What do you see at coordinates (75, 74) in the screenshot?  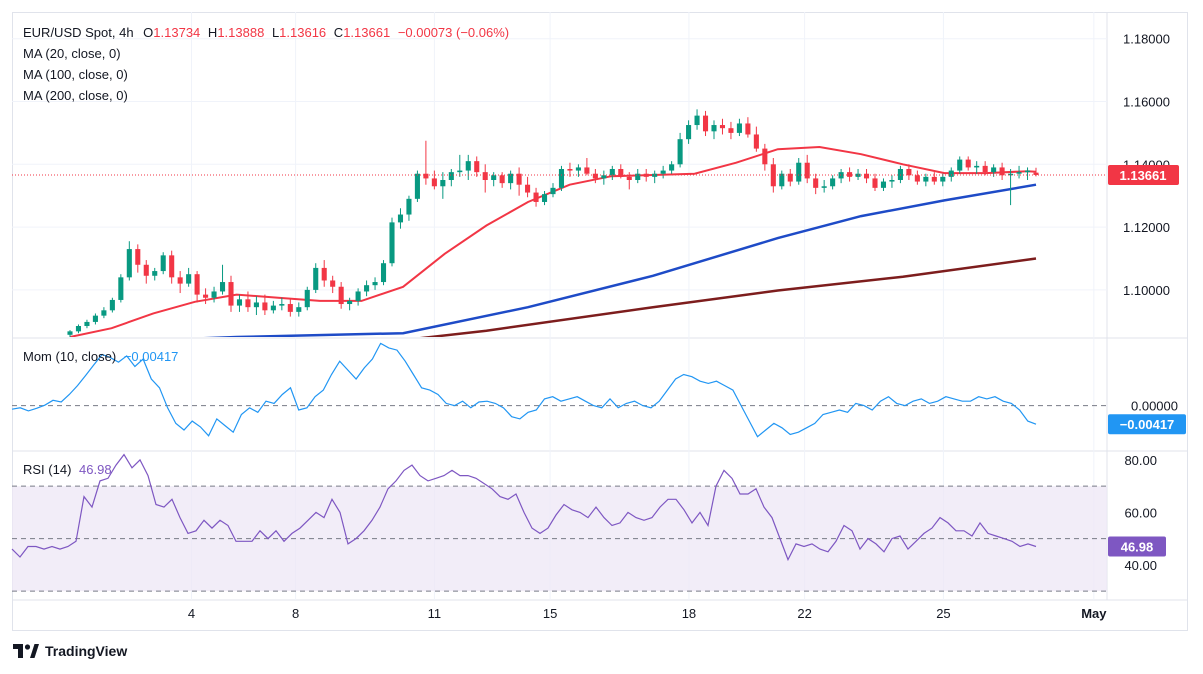 I see `ma100-legend: MA (100, close, 0)` at bounding box center [75, 74].